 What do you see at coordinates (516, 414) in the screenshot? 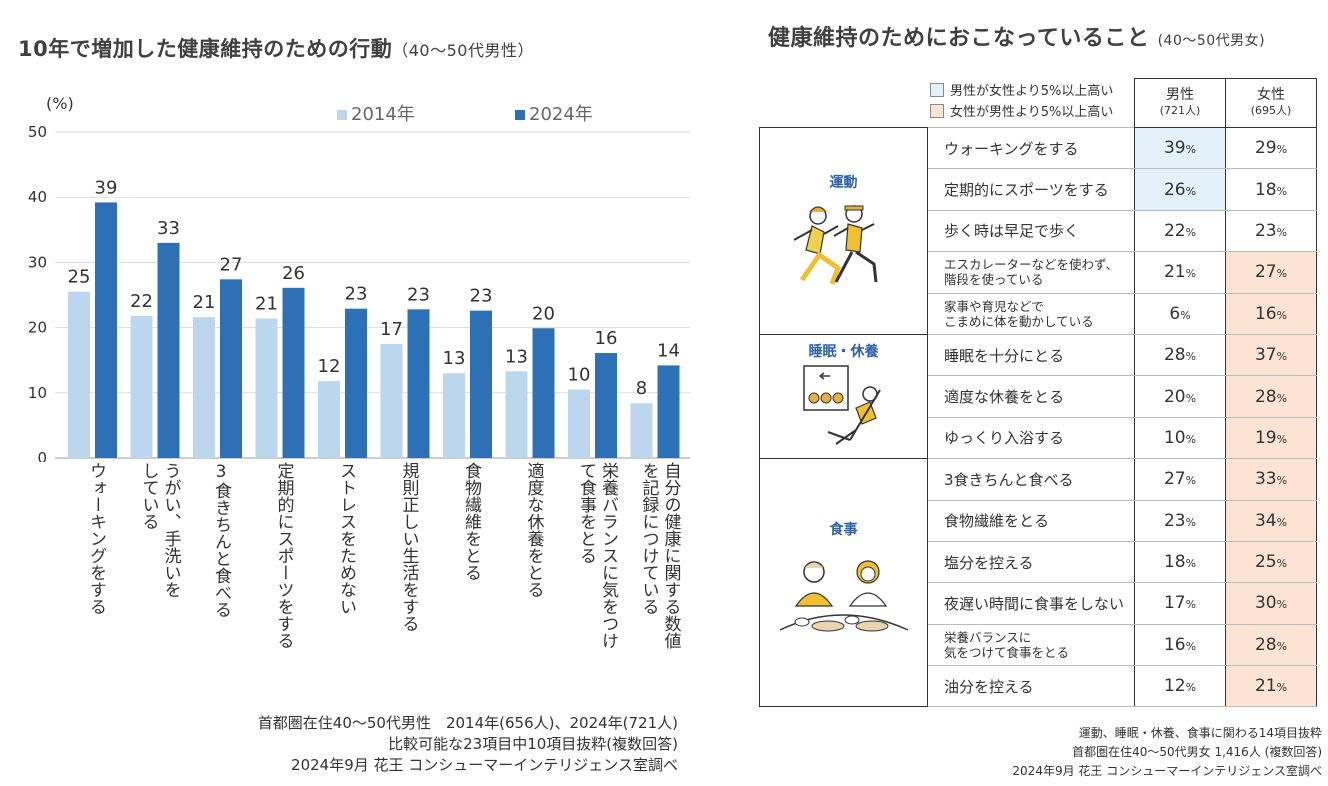
I see `bar-2014年-8` at bounding box center [516, 414].